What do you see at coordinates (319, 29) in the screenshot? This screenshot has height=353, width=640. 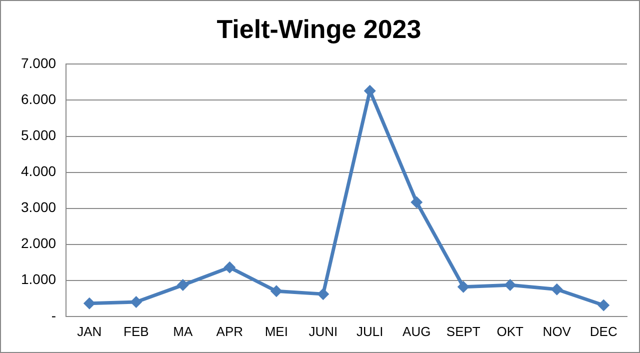 I see `chart-title: Tielt-Winge 2023` at bounding box center [319, 29].